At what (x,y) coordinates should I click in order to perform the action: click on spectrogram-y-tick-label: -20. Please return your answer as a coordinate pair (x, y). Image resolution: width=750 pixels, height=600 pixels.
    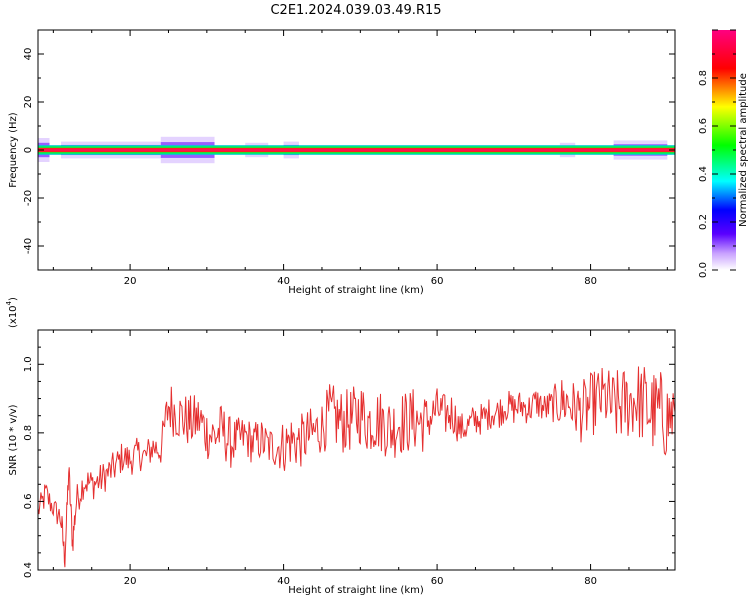
    Looking at the image, I should click on (28, 198).